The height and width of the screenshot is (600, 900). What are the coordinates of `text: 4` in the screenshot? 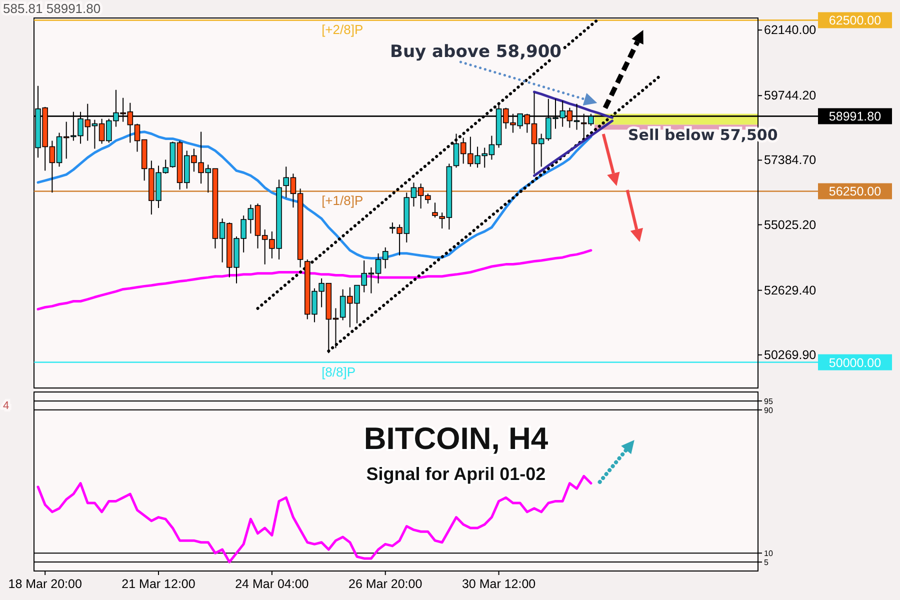 It's located at (6, 406).